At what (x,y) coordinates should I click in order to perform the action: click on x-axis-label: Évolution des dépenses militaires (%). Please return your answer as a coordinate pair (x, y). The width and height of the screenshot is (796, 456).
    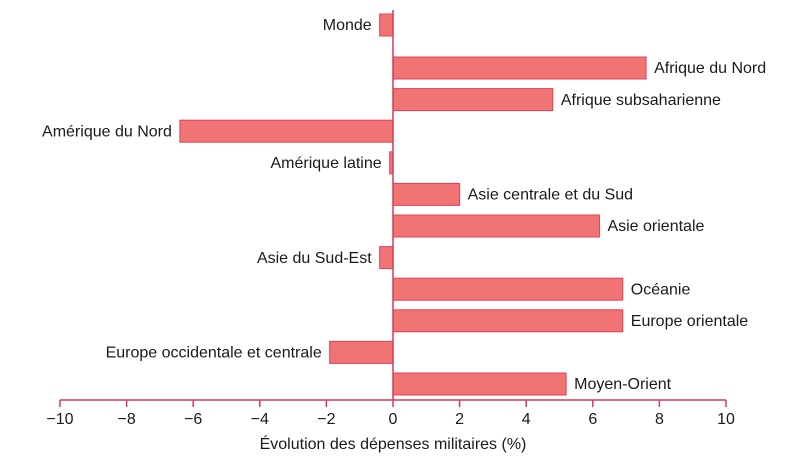
    Looking at the image, I should click on (393, 443).